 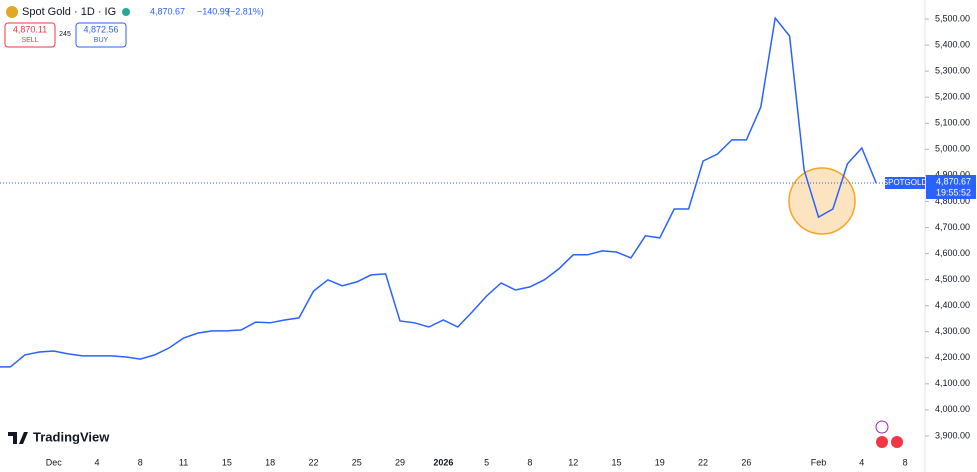 I want to click on symbol-tag-text: SPOTGOLD, so click(x=905, y=182).